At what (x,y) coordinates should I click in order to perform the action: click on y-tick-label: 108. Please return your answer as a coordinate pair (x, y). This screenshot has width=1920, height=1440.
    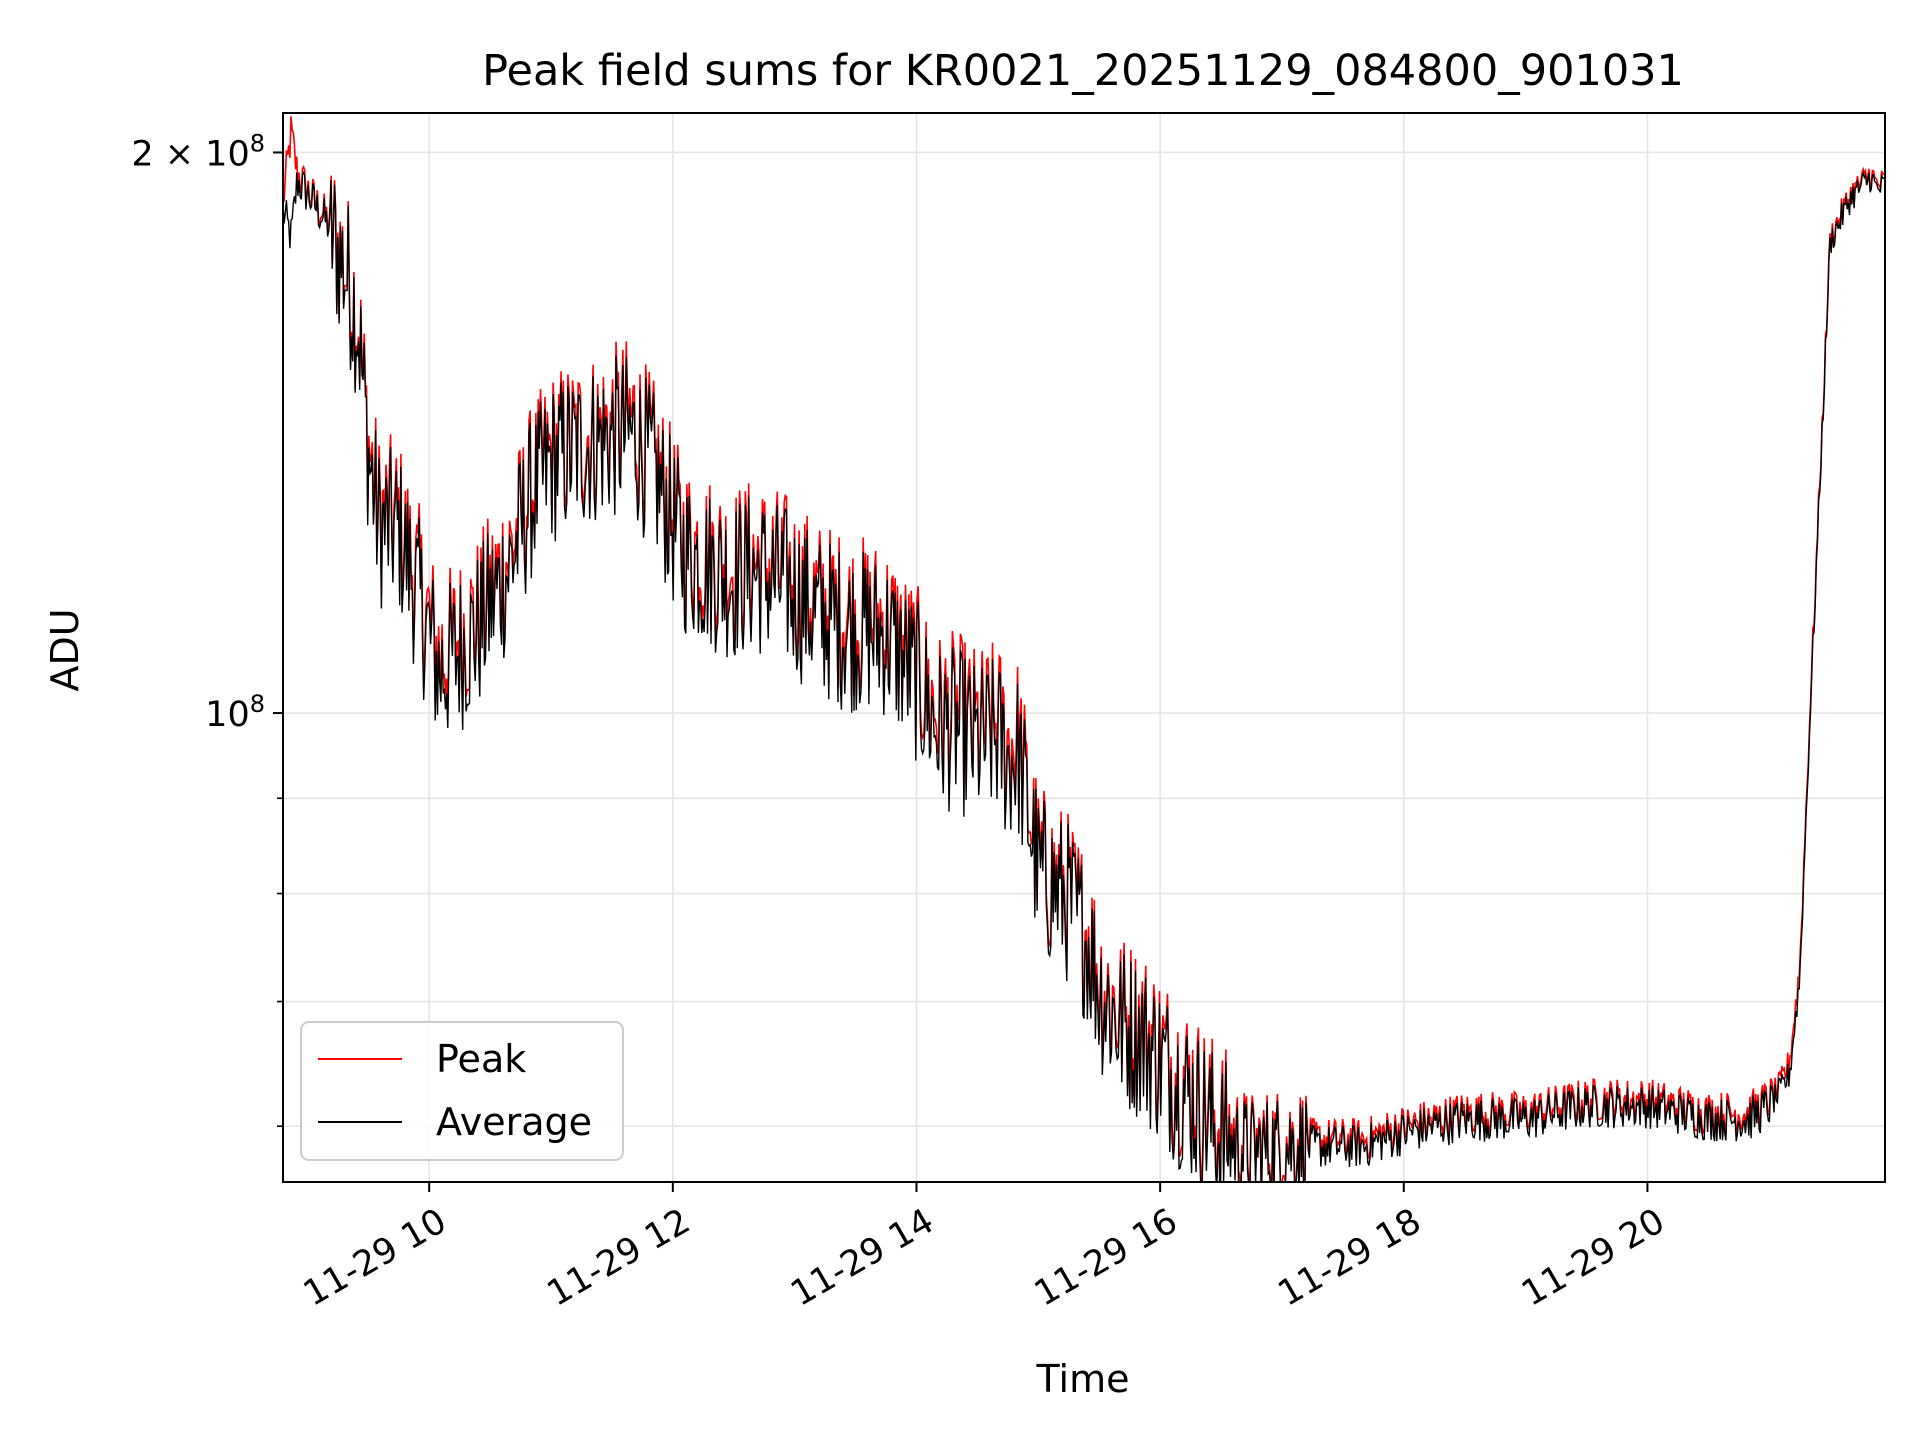
    Looking at the image, I should click on (235, 712).